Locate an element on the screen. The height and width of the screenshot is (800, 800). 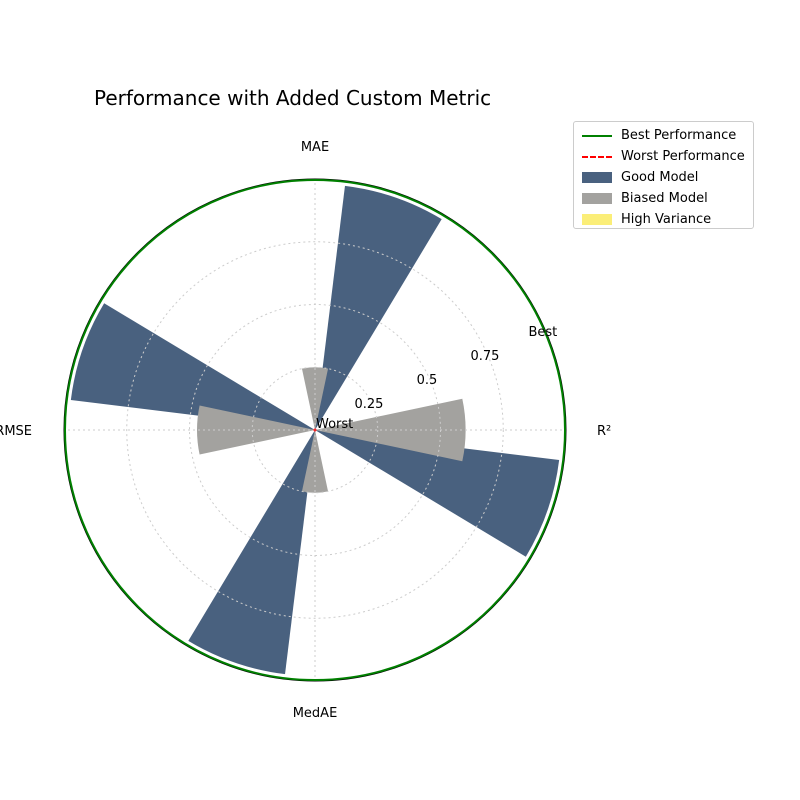
radial-tick-4: Best is located at coordinates (542, 332).